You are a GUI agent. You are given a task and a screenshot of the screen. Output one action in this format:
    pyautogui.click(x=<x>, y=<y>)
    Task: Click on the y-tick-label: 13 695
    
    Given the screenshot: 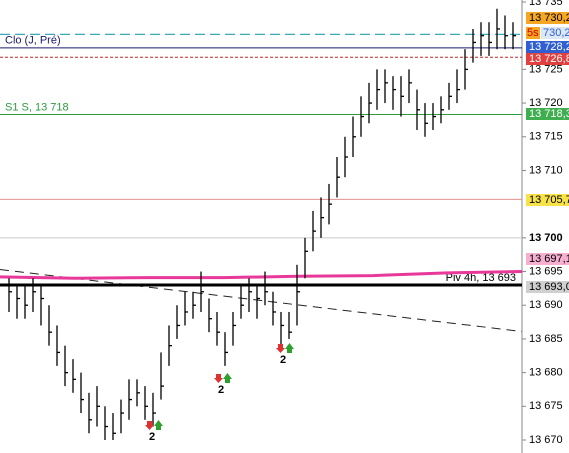 What is the action you would take?
    pyautogui.click(x=546, y=271)
    